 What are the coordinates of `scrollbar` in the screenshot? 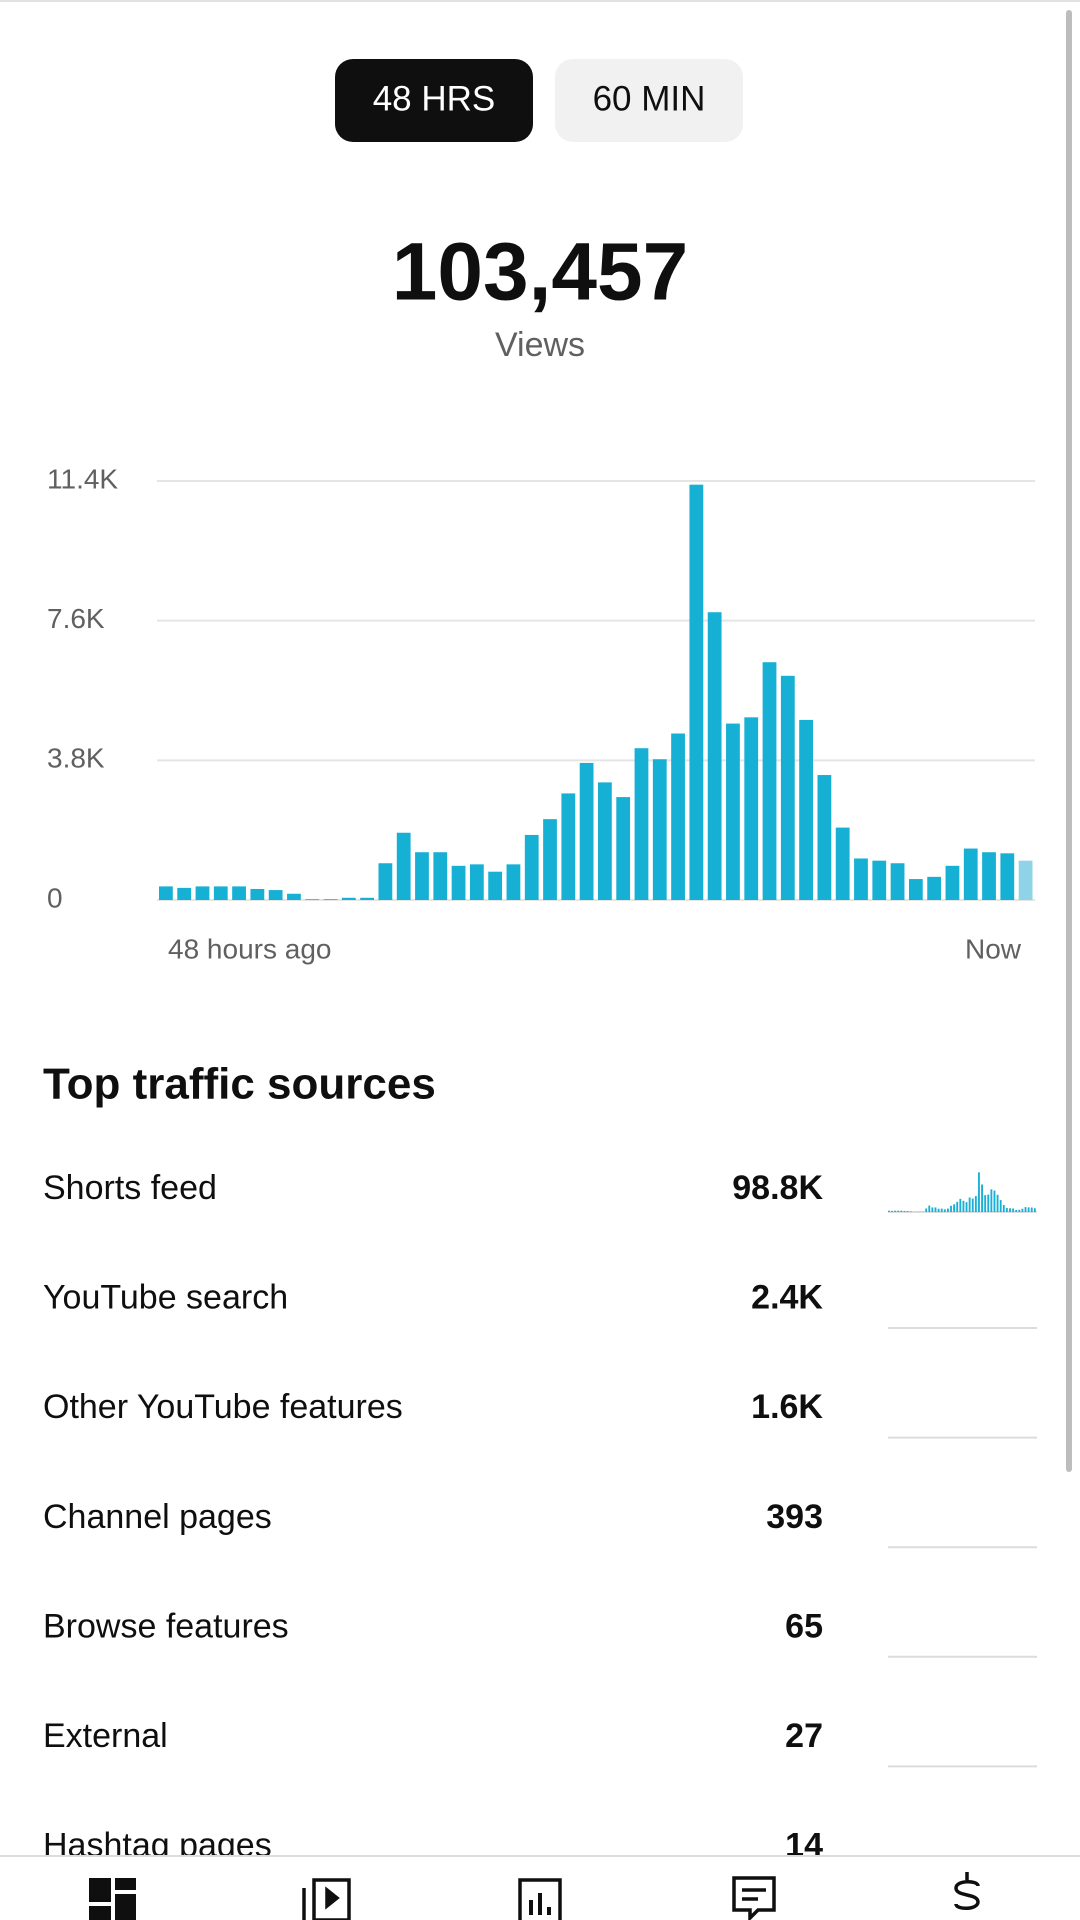 It's located at (1069, 741).